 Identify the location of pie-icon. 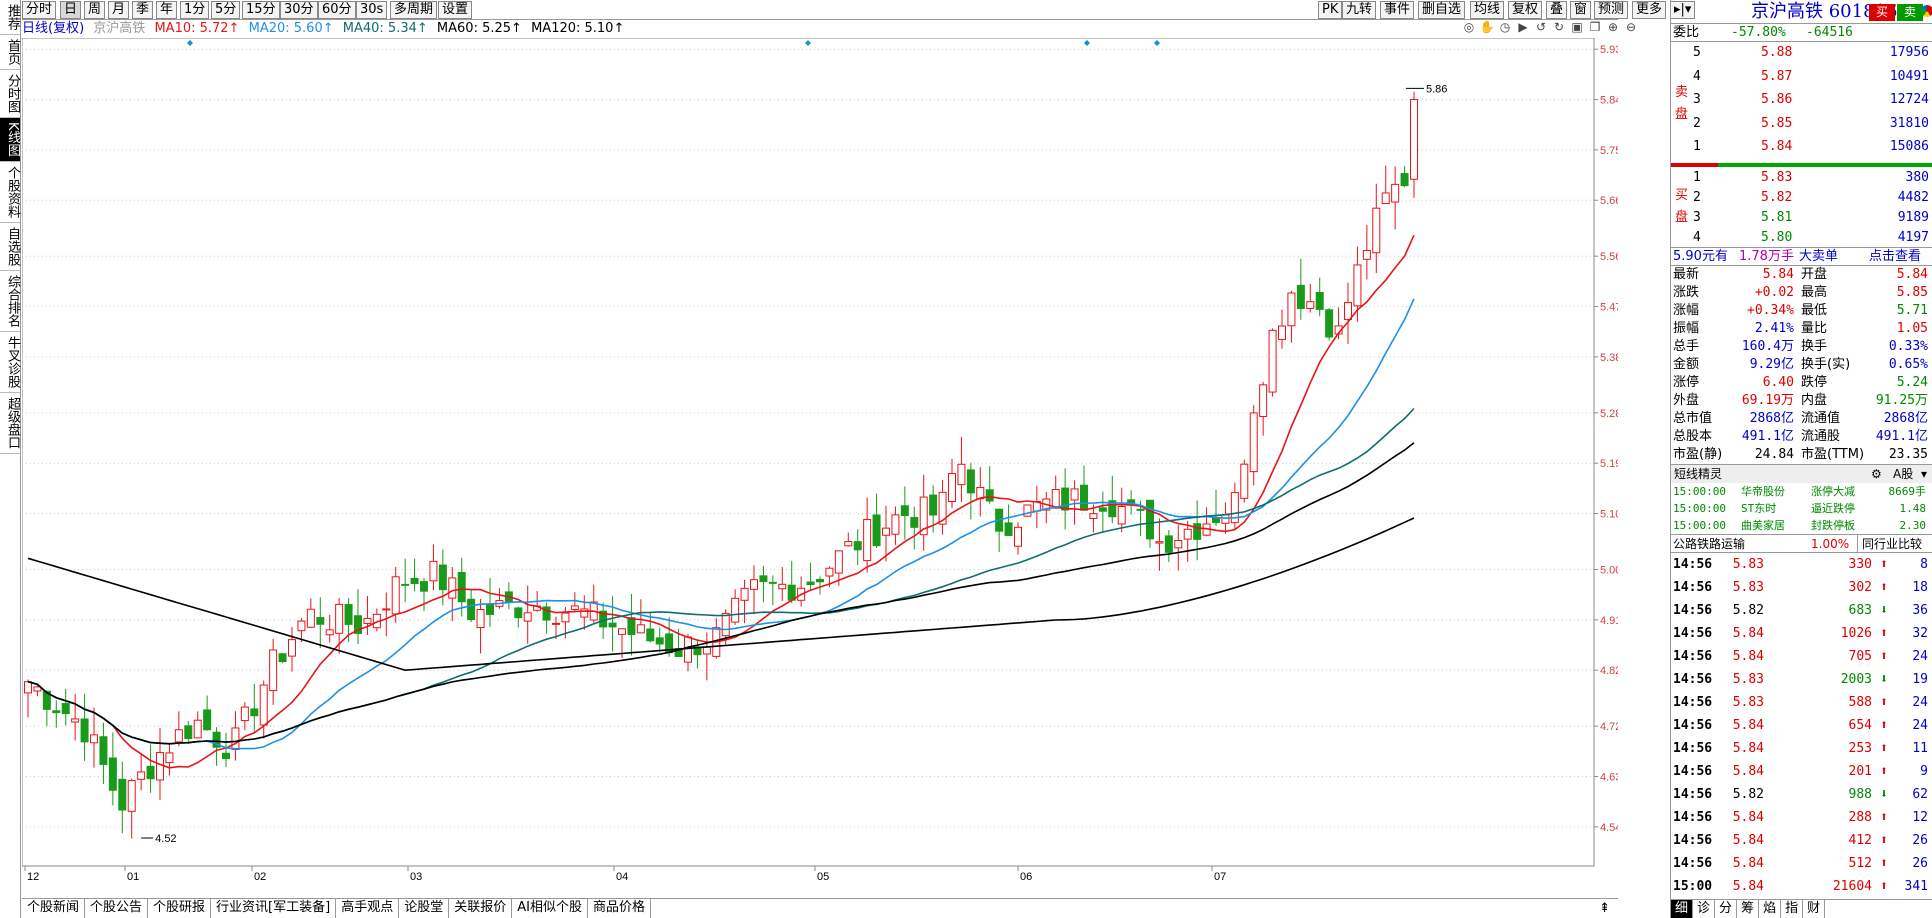
(1926, 11).